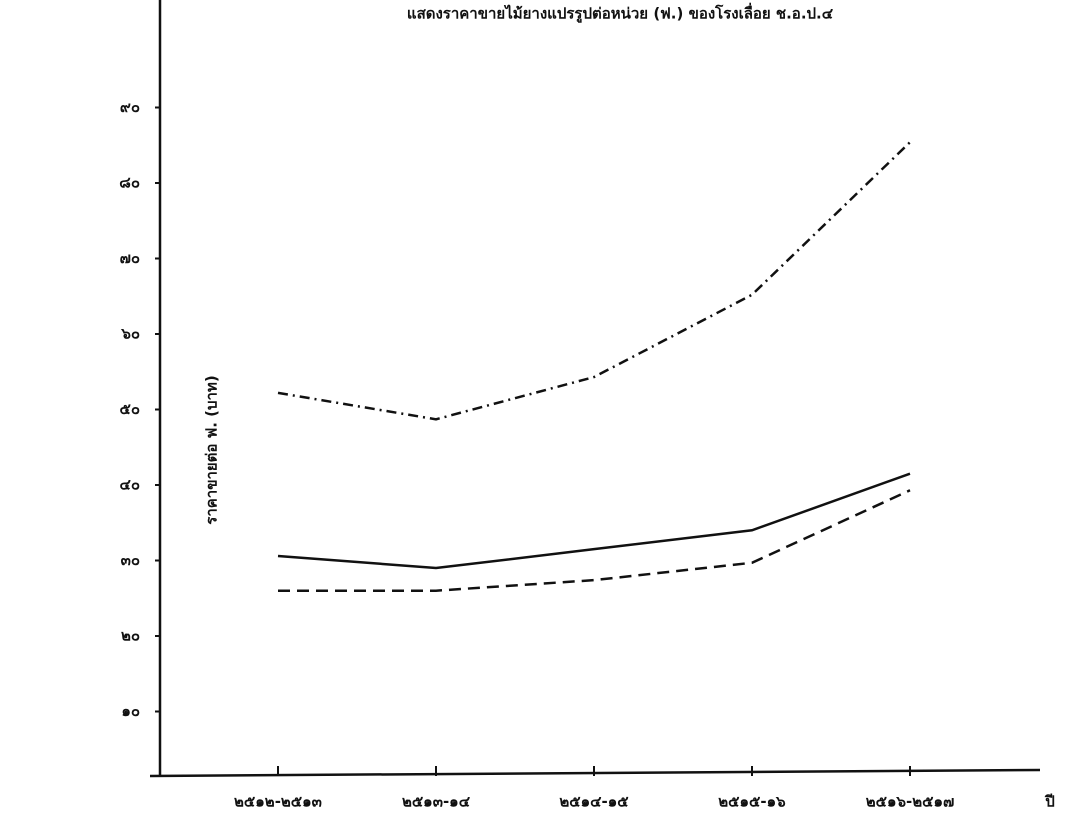  I want to click on y-tick-label: ๗๐, so click(130, 258).